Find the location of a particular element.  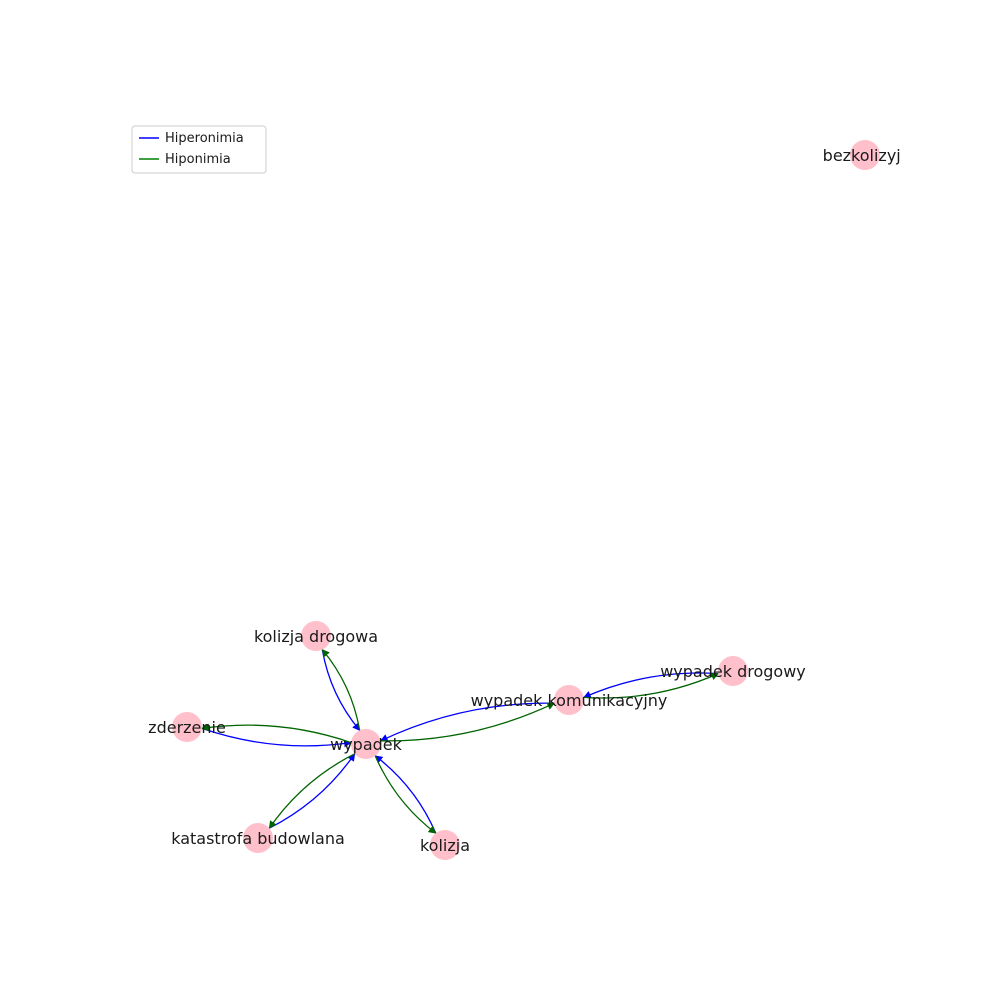

node-label-kolizja_drogowa: kolizja drogowa is located at coordinates (316, 636).